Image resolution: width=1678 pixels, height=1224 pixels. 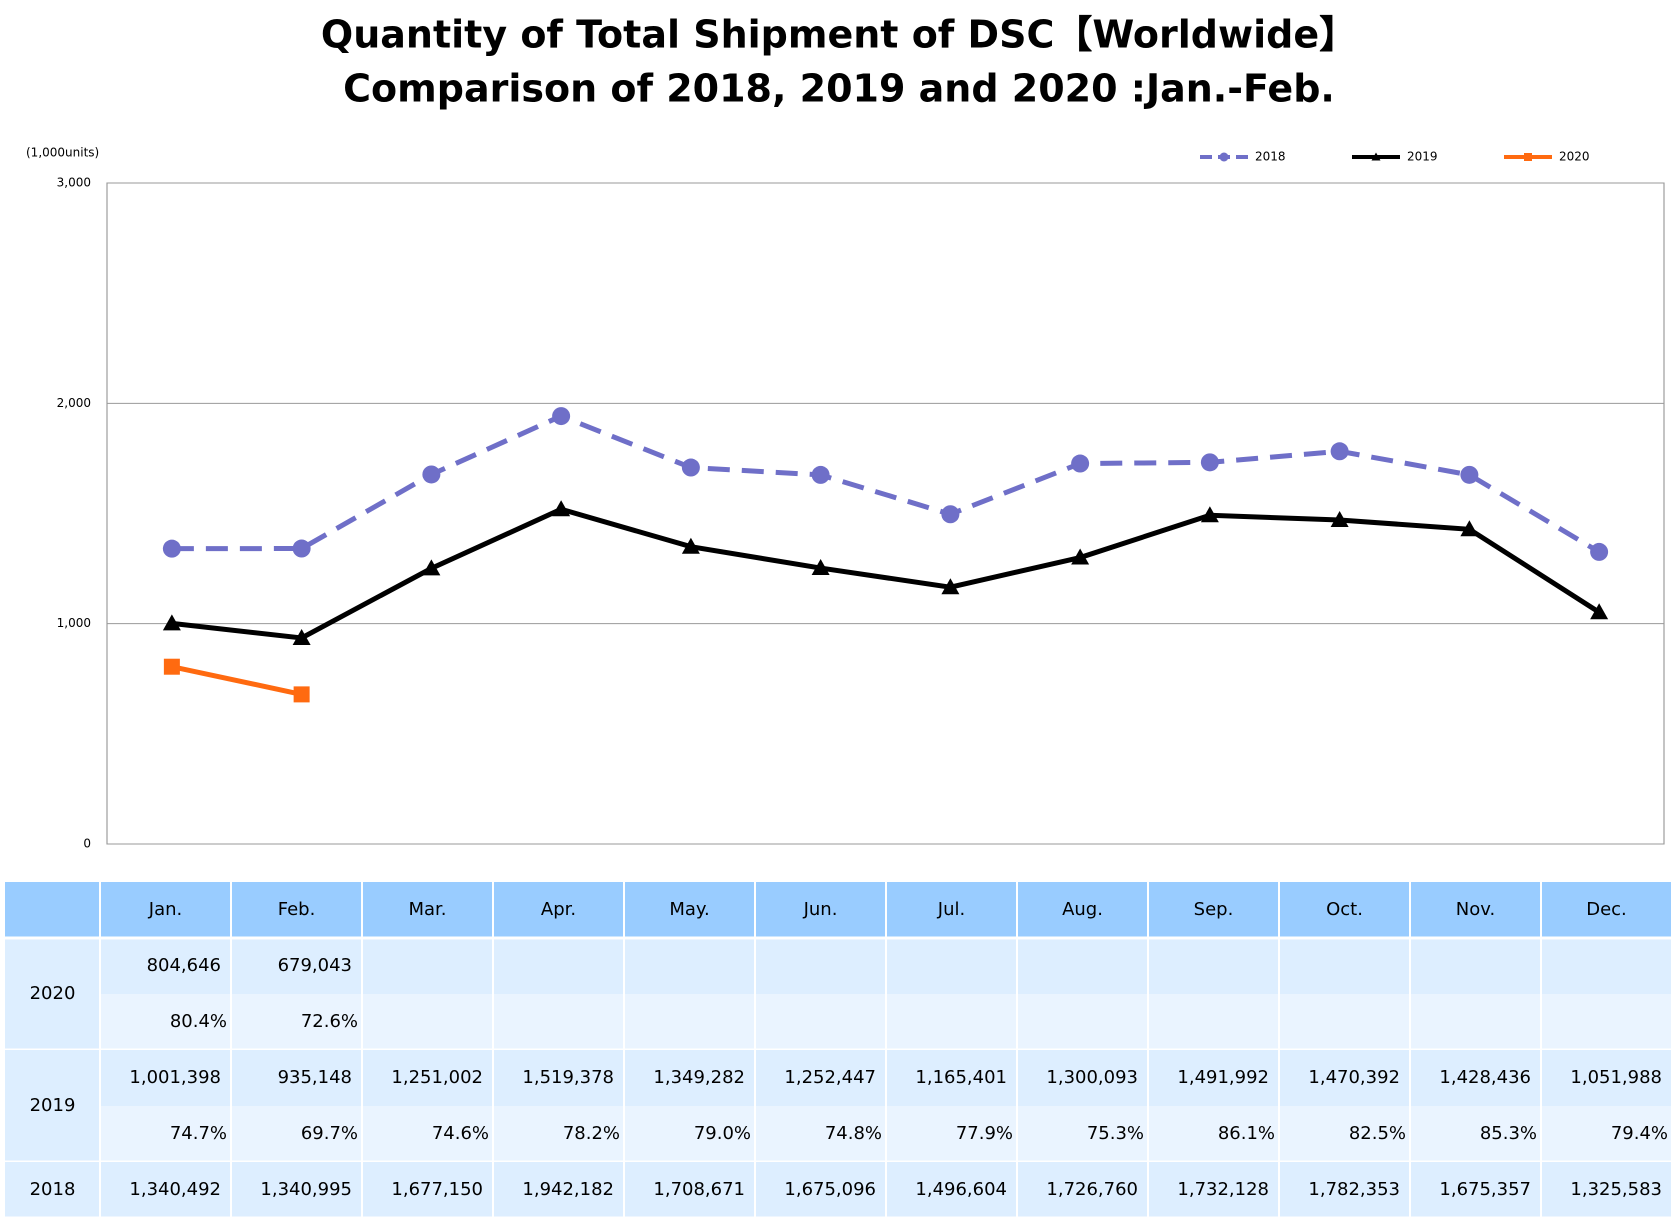 What do you see at coordinates (1270, 157) in the screenshot?
I see `legend-label: 2018` at bounding box center [1270, 157].